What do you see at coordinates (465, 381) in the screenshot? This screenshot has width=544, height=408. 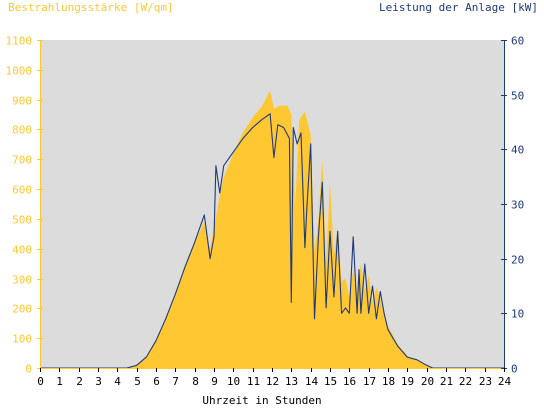 I see `x-tick-label: 22` at bounding box center [465, 381].